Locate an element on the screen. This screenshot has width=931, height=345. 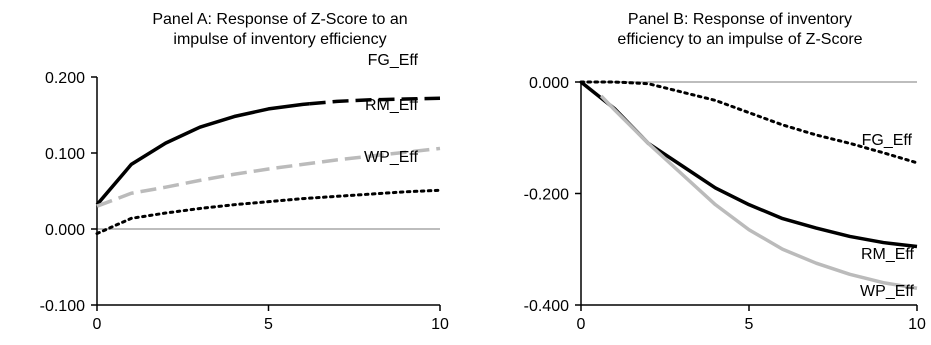
panel-a-y-tick-label: -0.100 is located at coordinates (62, 306).